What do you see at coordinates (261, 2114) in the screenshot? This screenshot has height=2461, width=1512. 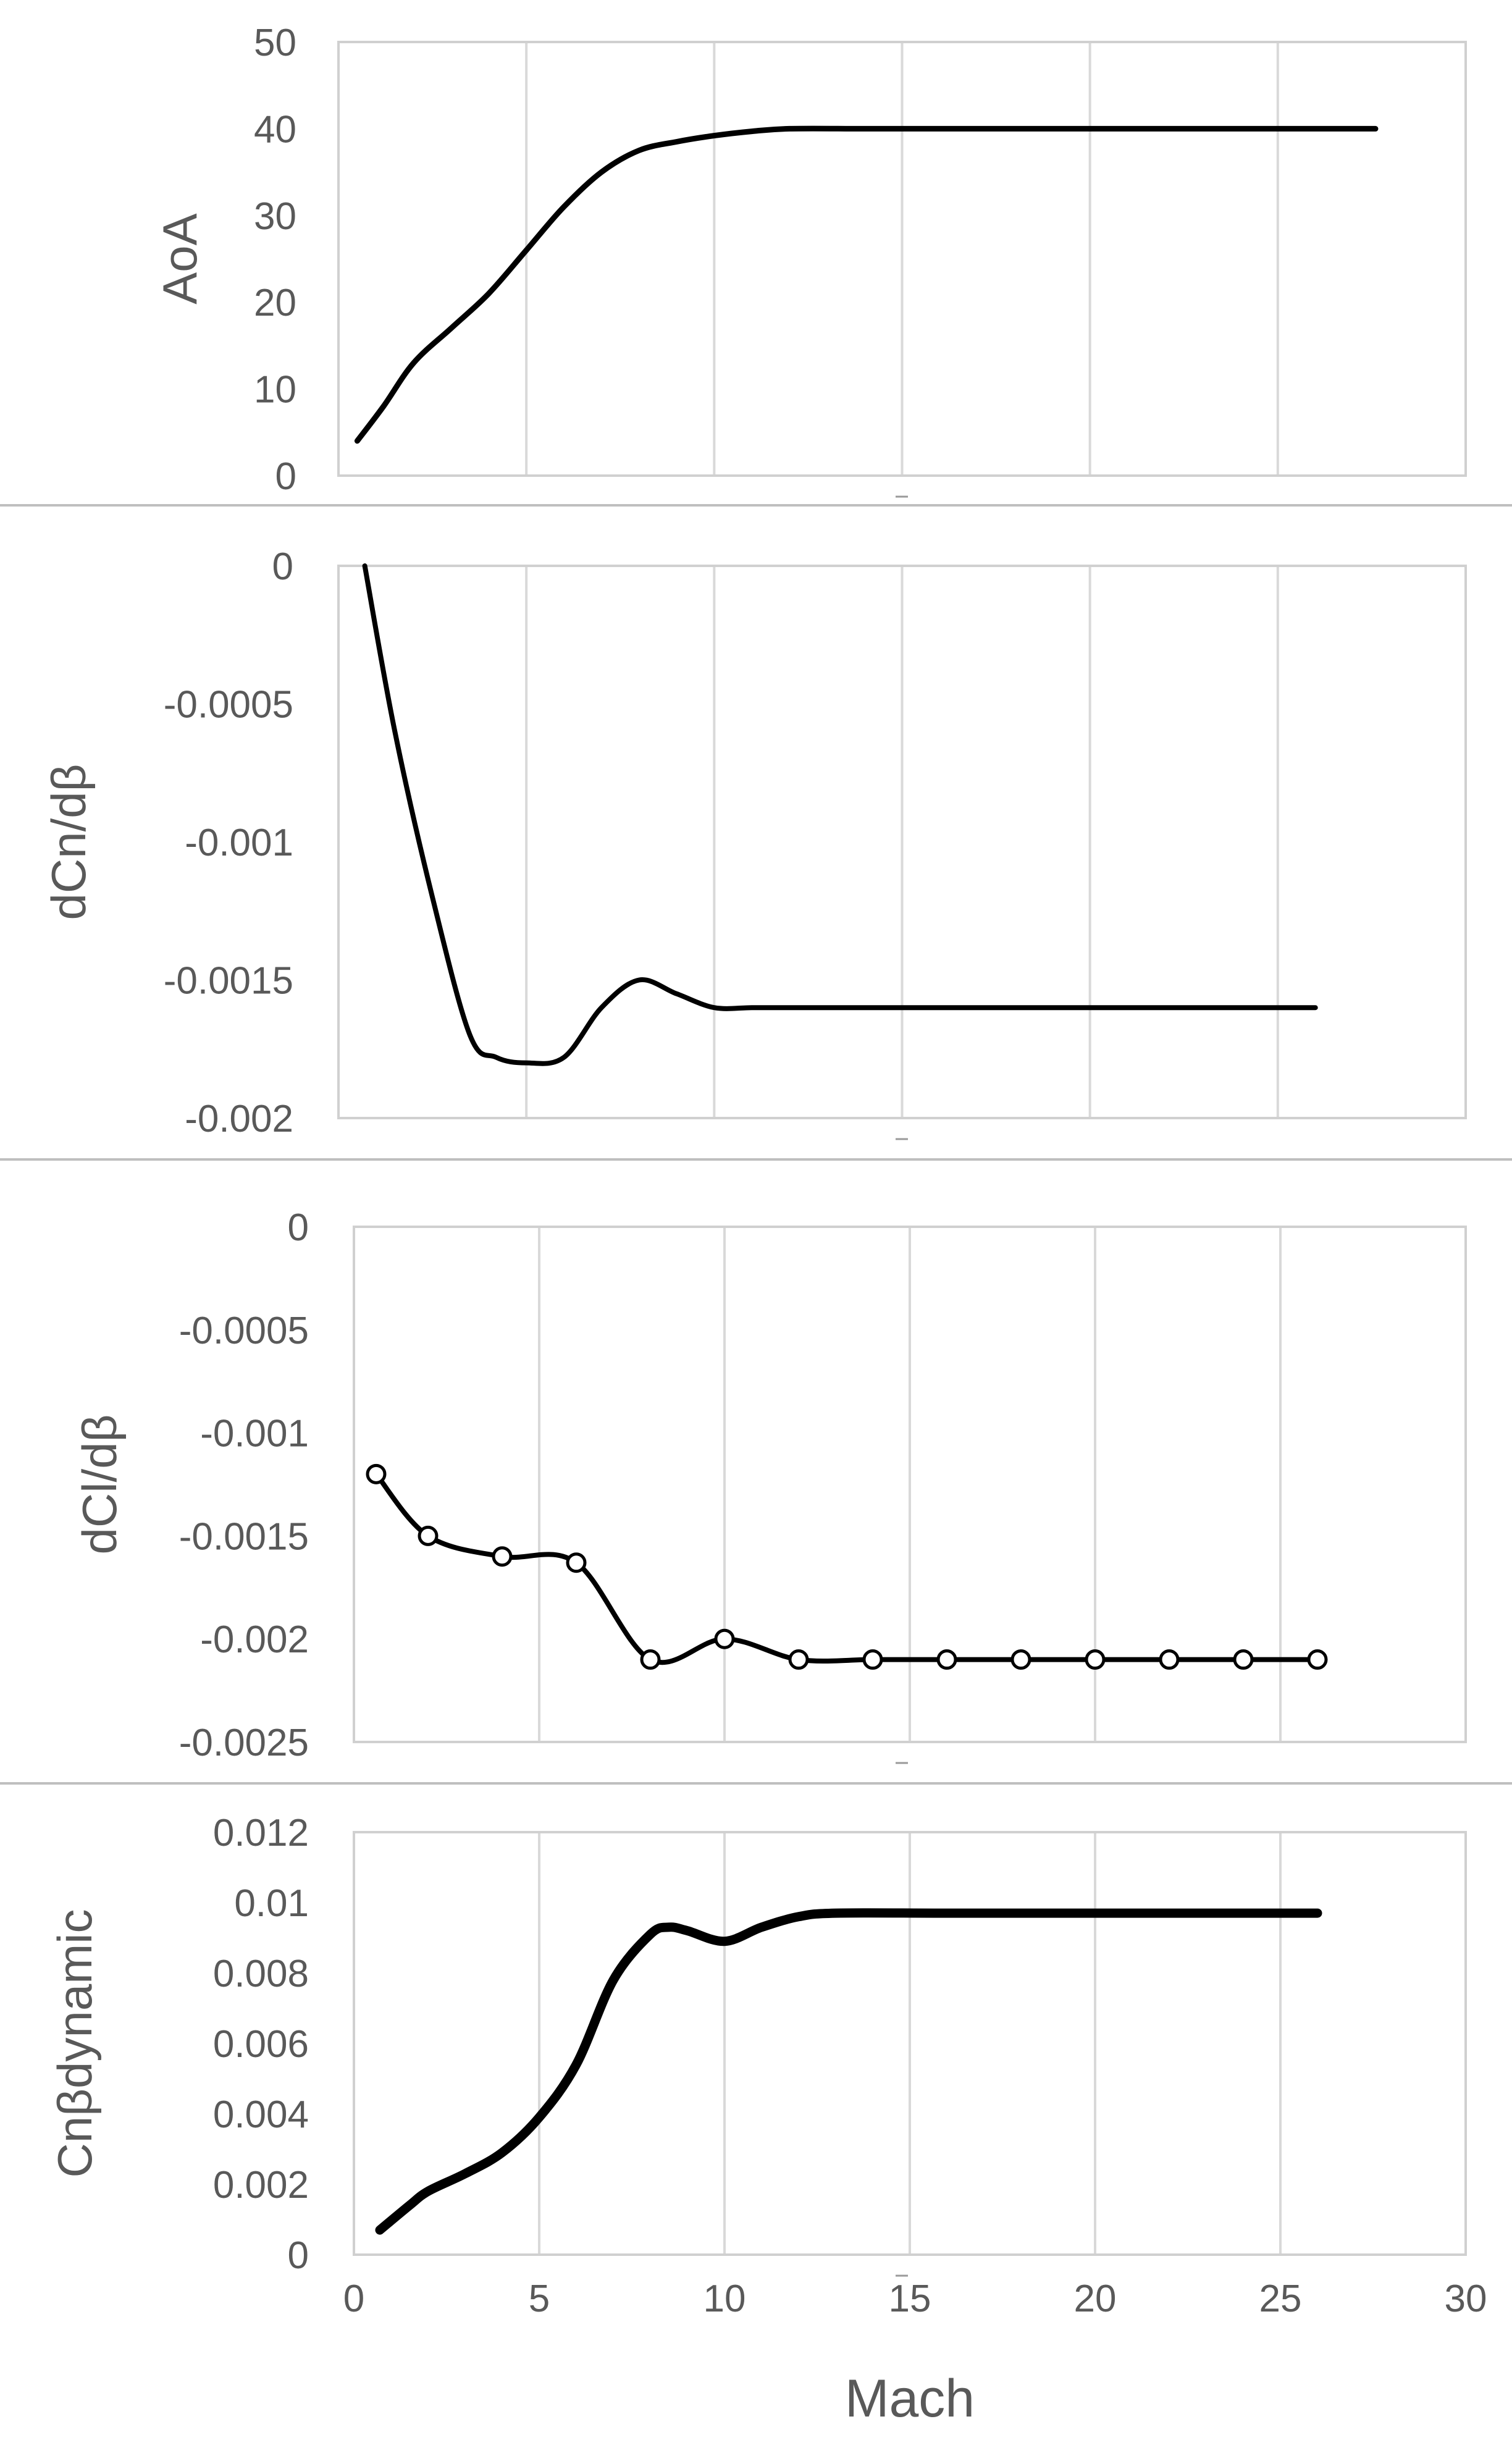 I see `y-tick-label: 0.004` at bounding box center [261, 2114].